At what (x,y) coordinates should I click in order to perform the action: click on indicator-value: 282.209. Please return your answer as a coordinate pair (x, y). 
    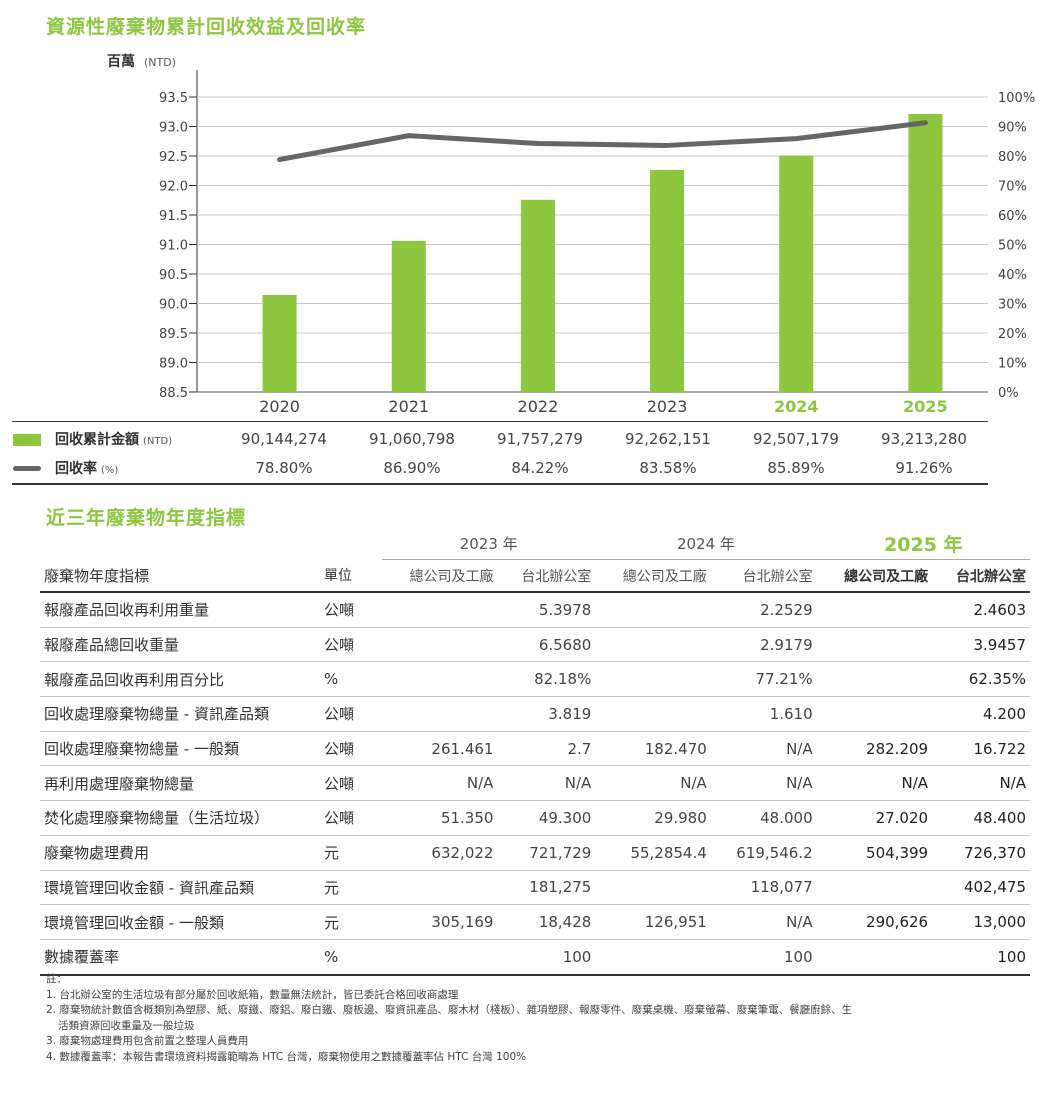
    Looking at the image, I should click on (874, 749).